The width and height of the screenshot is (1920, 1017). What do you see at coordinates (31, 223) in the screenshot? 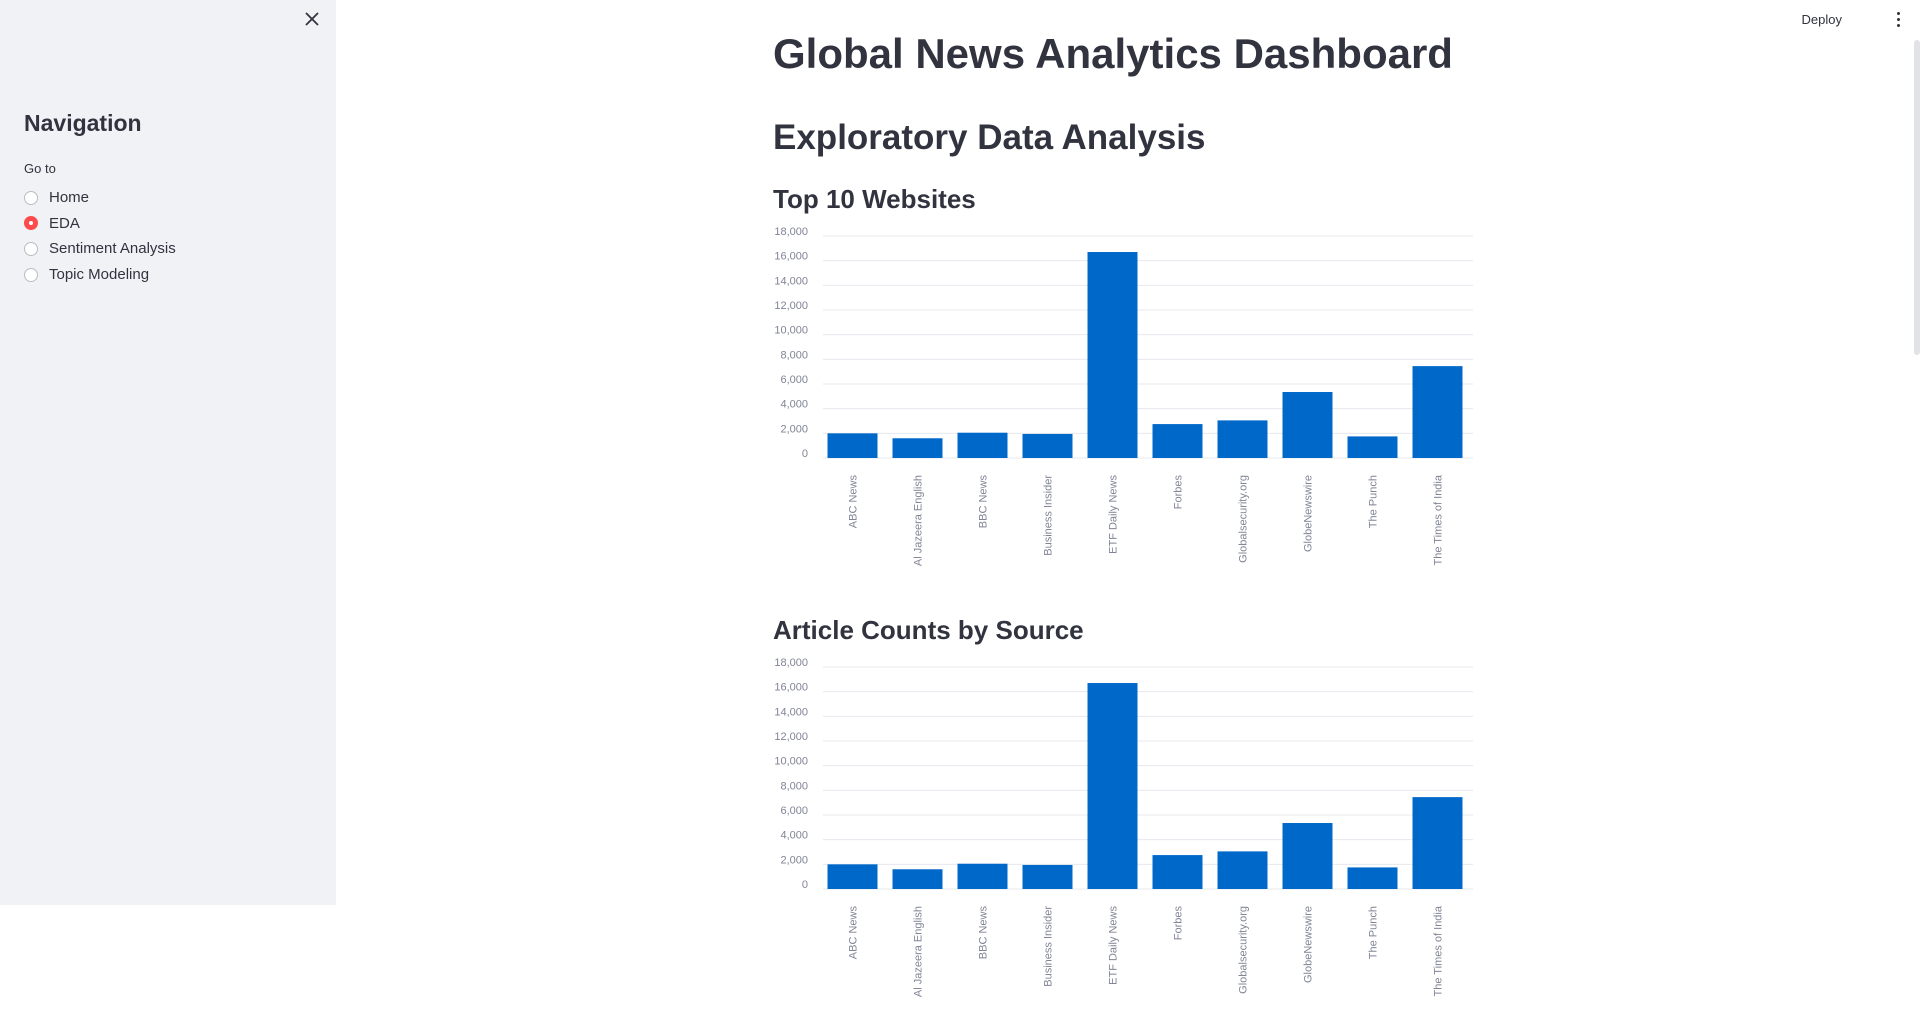
I see `radio-button-selected` at bounding box center [31, 223].